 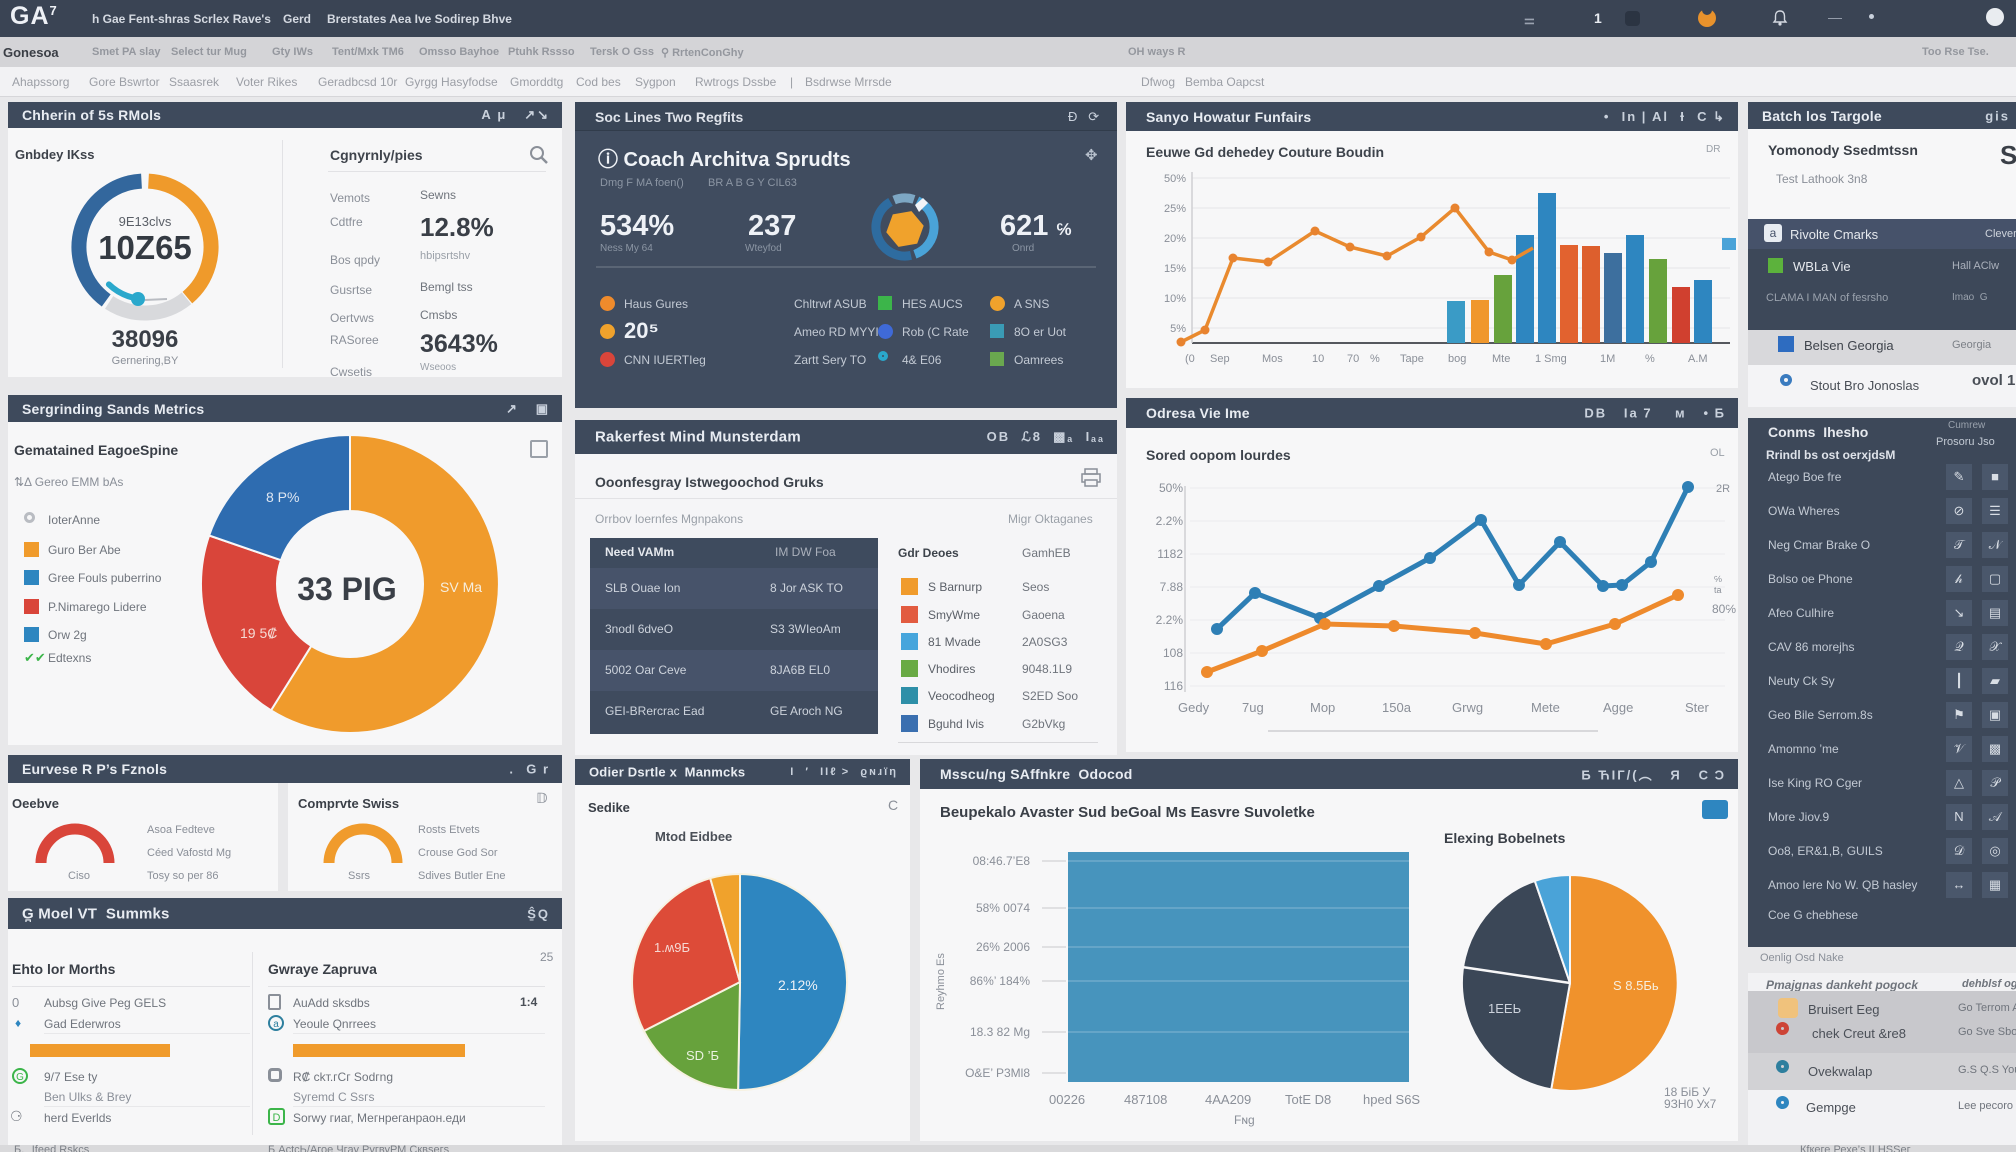 What do you see at coordinates (1501, 359) in the screenshot?
I see `svg-text: Mte` at bounding box center [1501, 359].